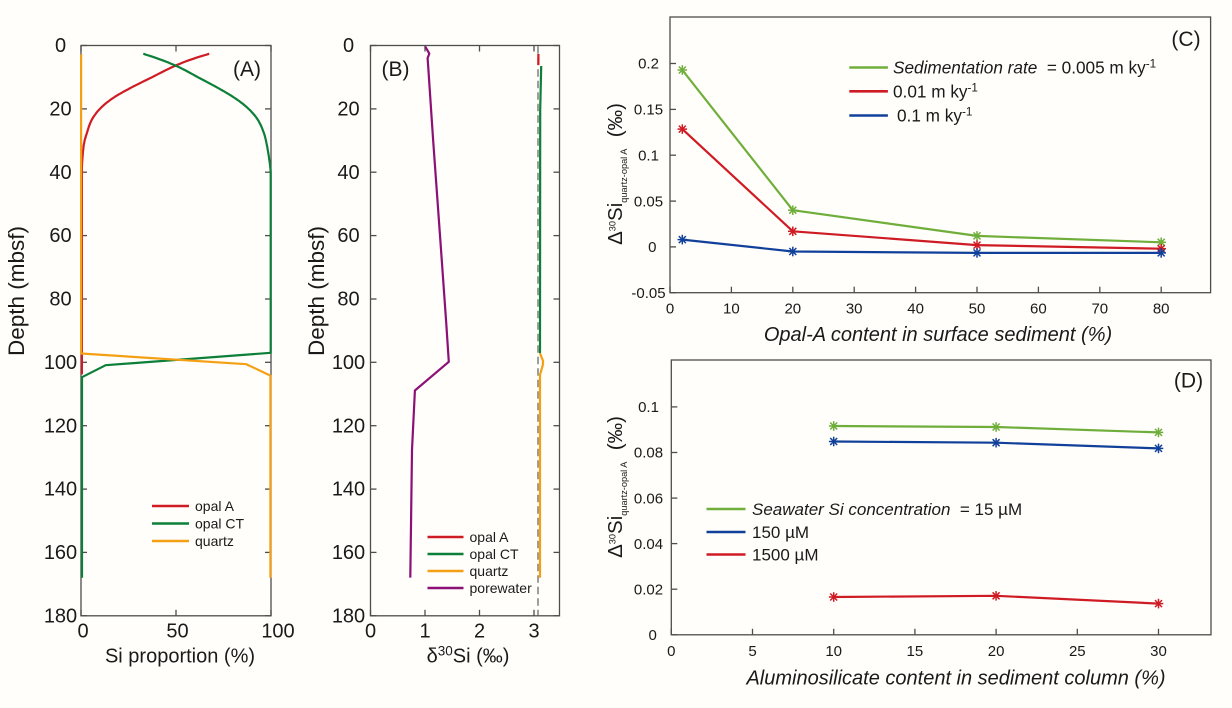  I want to click on svg-text: 150 µM, so click(780, 532).